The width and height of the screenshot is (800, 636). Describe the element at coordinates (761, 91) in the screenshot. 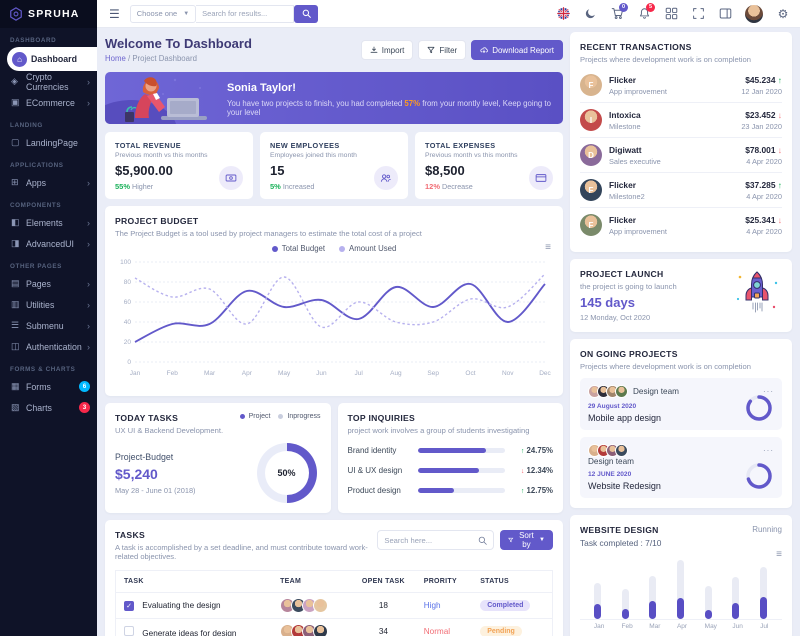

I see `transaction-date: 12 Jan 2020` at that location.